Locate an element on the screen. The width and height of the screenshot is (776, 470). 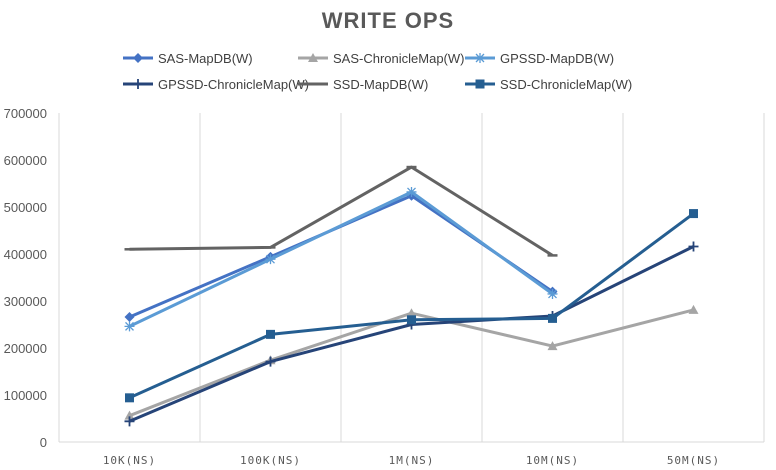
y-tick-label: 500000 is located at coordinates (25, 207).